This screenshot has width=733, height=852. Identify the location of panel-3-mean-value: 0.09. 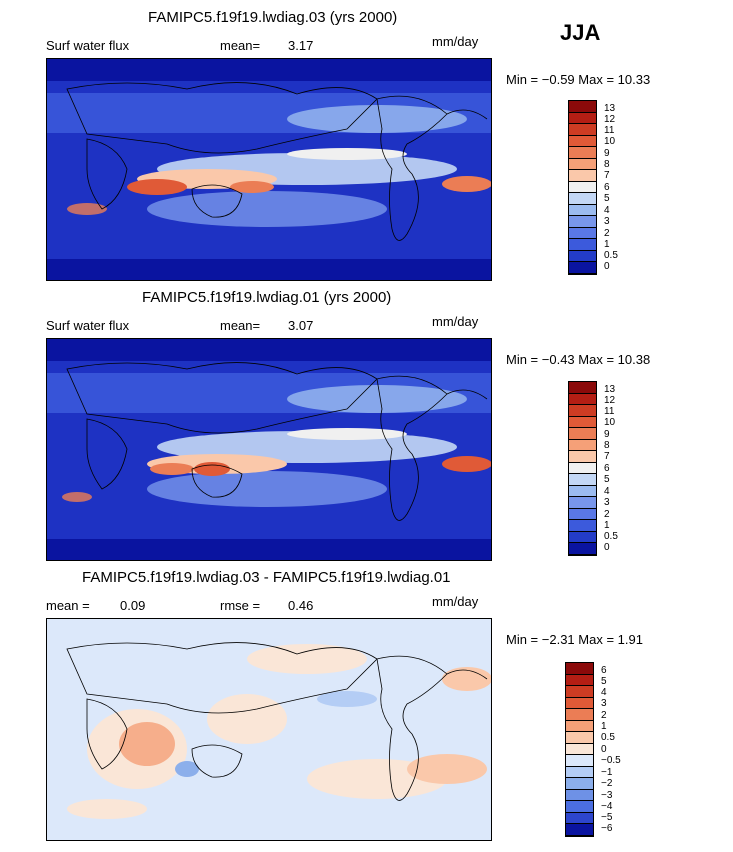
(133, 605).